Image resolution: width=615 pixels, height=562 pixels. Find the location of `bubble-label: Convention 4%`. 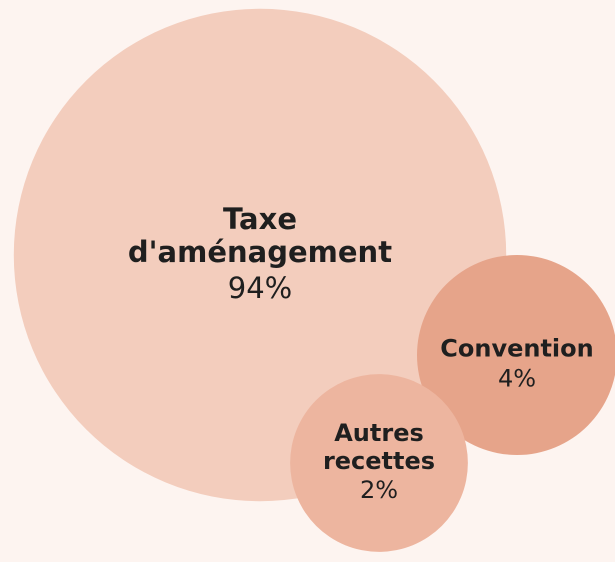

bubble-label: Convention 4% is located at coordinates (516, 364).